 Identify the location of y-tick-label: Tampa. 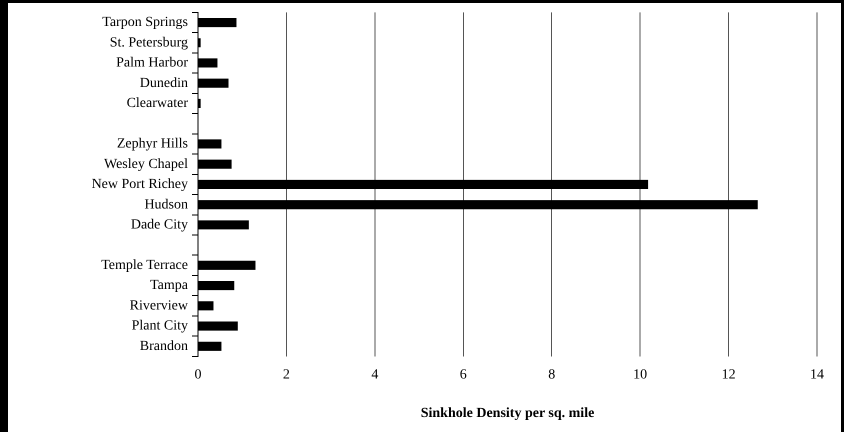
(169, 286).